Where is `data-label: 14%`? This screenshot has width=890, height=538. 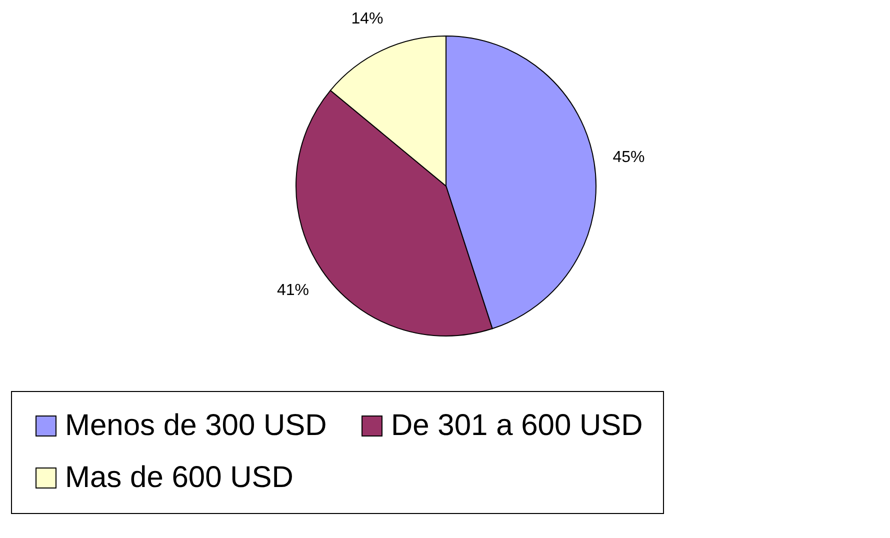
data-label: 14% is located at coordinates (367, 19).